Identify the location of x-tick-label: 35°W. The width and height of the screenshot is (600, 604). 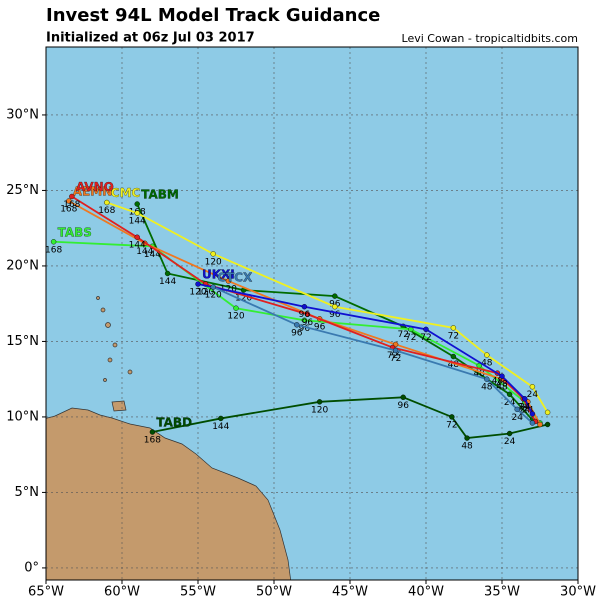
(502, 592).